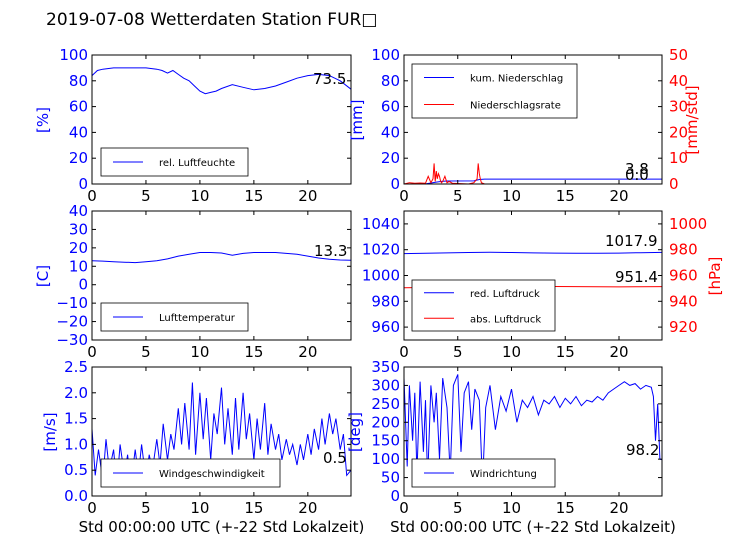 The height and width of the screenshot is (552, 736). Describe the element at coordinates (72, 303) in the screenshot. I see `y-tick-label: −10` at that location.